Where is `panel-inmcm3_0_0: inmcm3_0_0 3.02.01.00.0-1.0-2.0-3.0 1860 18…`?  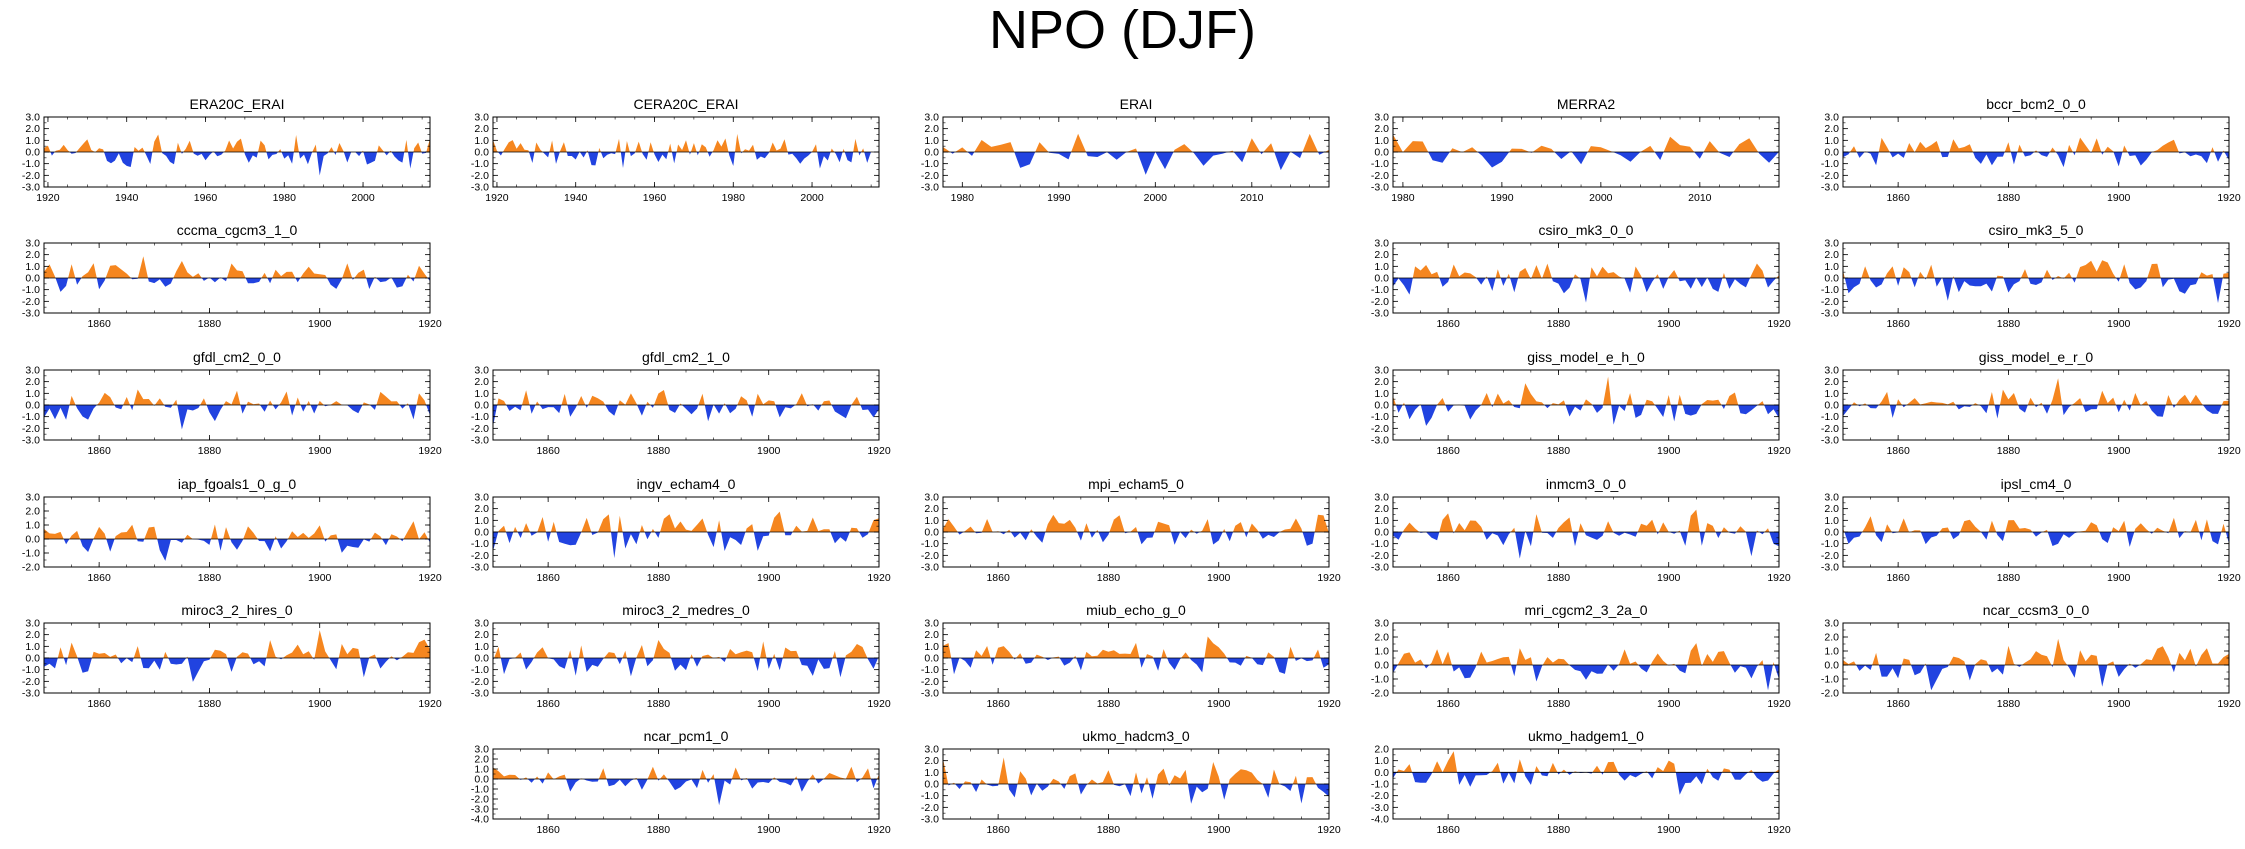 panel-inmcm3_0_0: inmcm3_0_0 3.02.01.00.0-1.0-2.0-3.0 1860 18… is located at coordinates (1581, 530).